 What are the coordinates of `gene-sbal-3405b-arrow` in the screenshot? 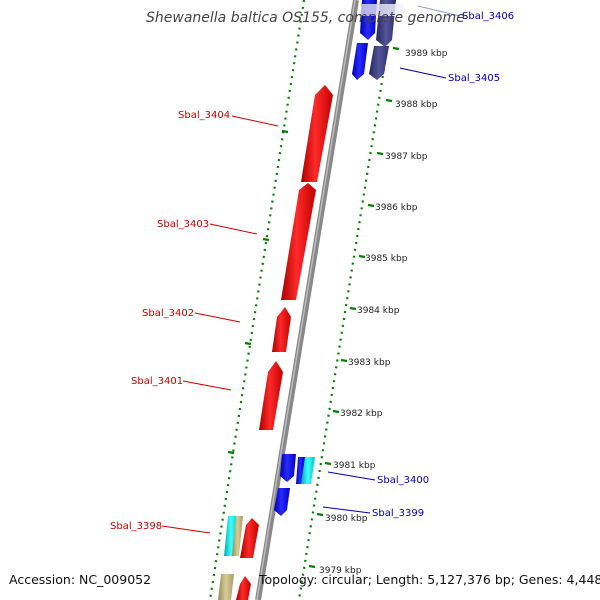 It's located at (379, 63).